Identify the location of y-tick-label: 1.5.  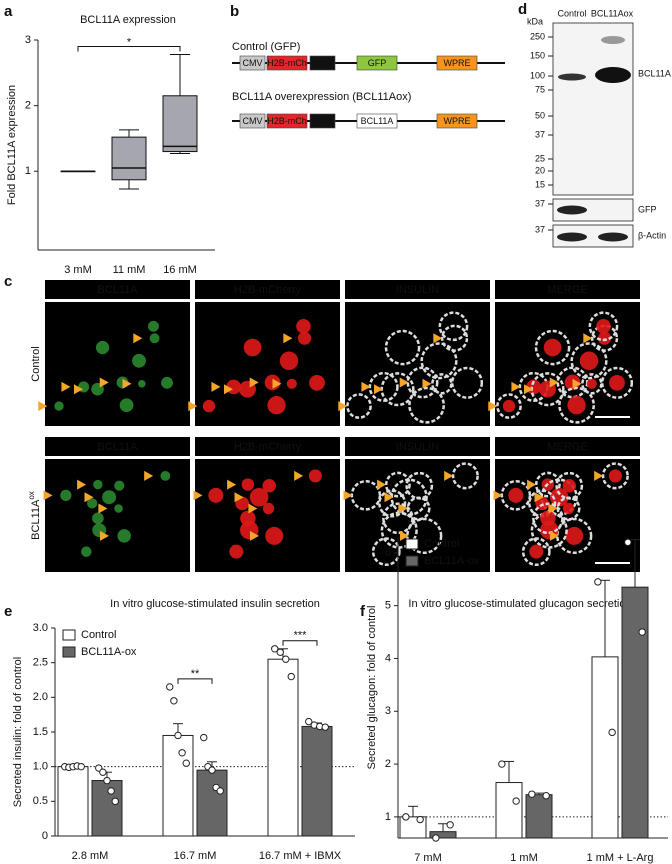
(40, 732).